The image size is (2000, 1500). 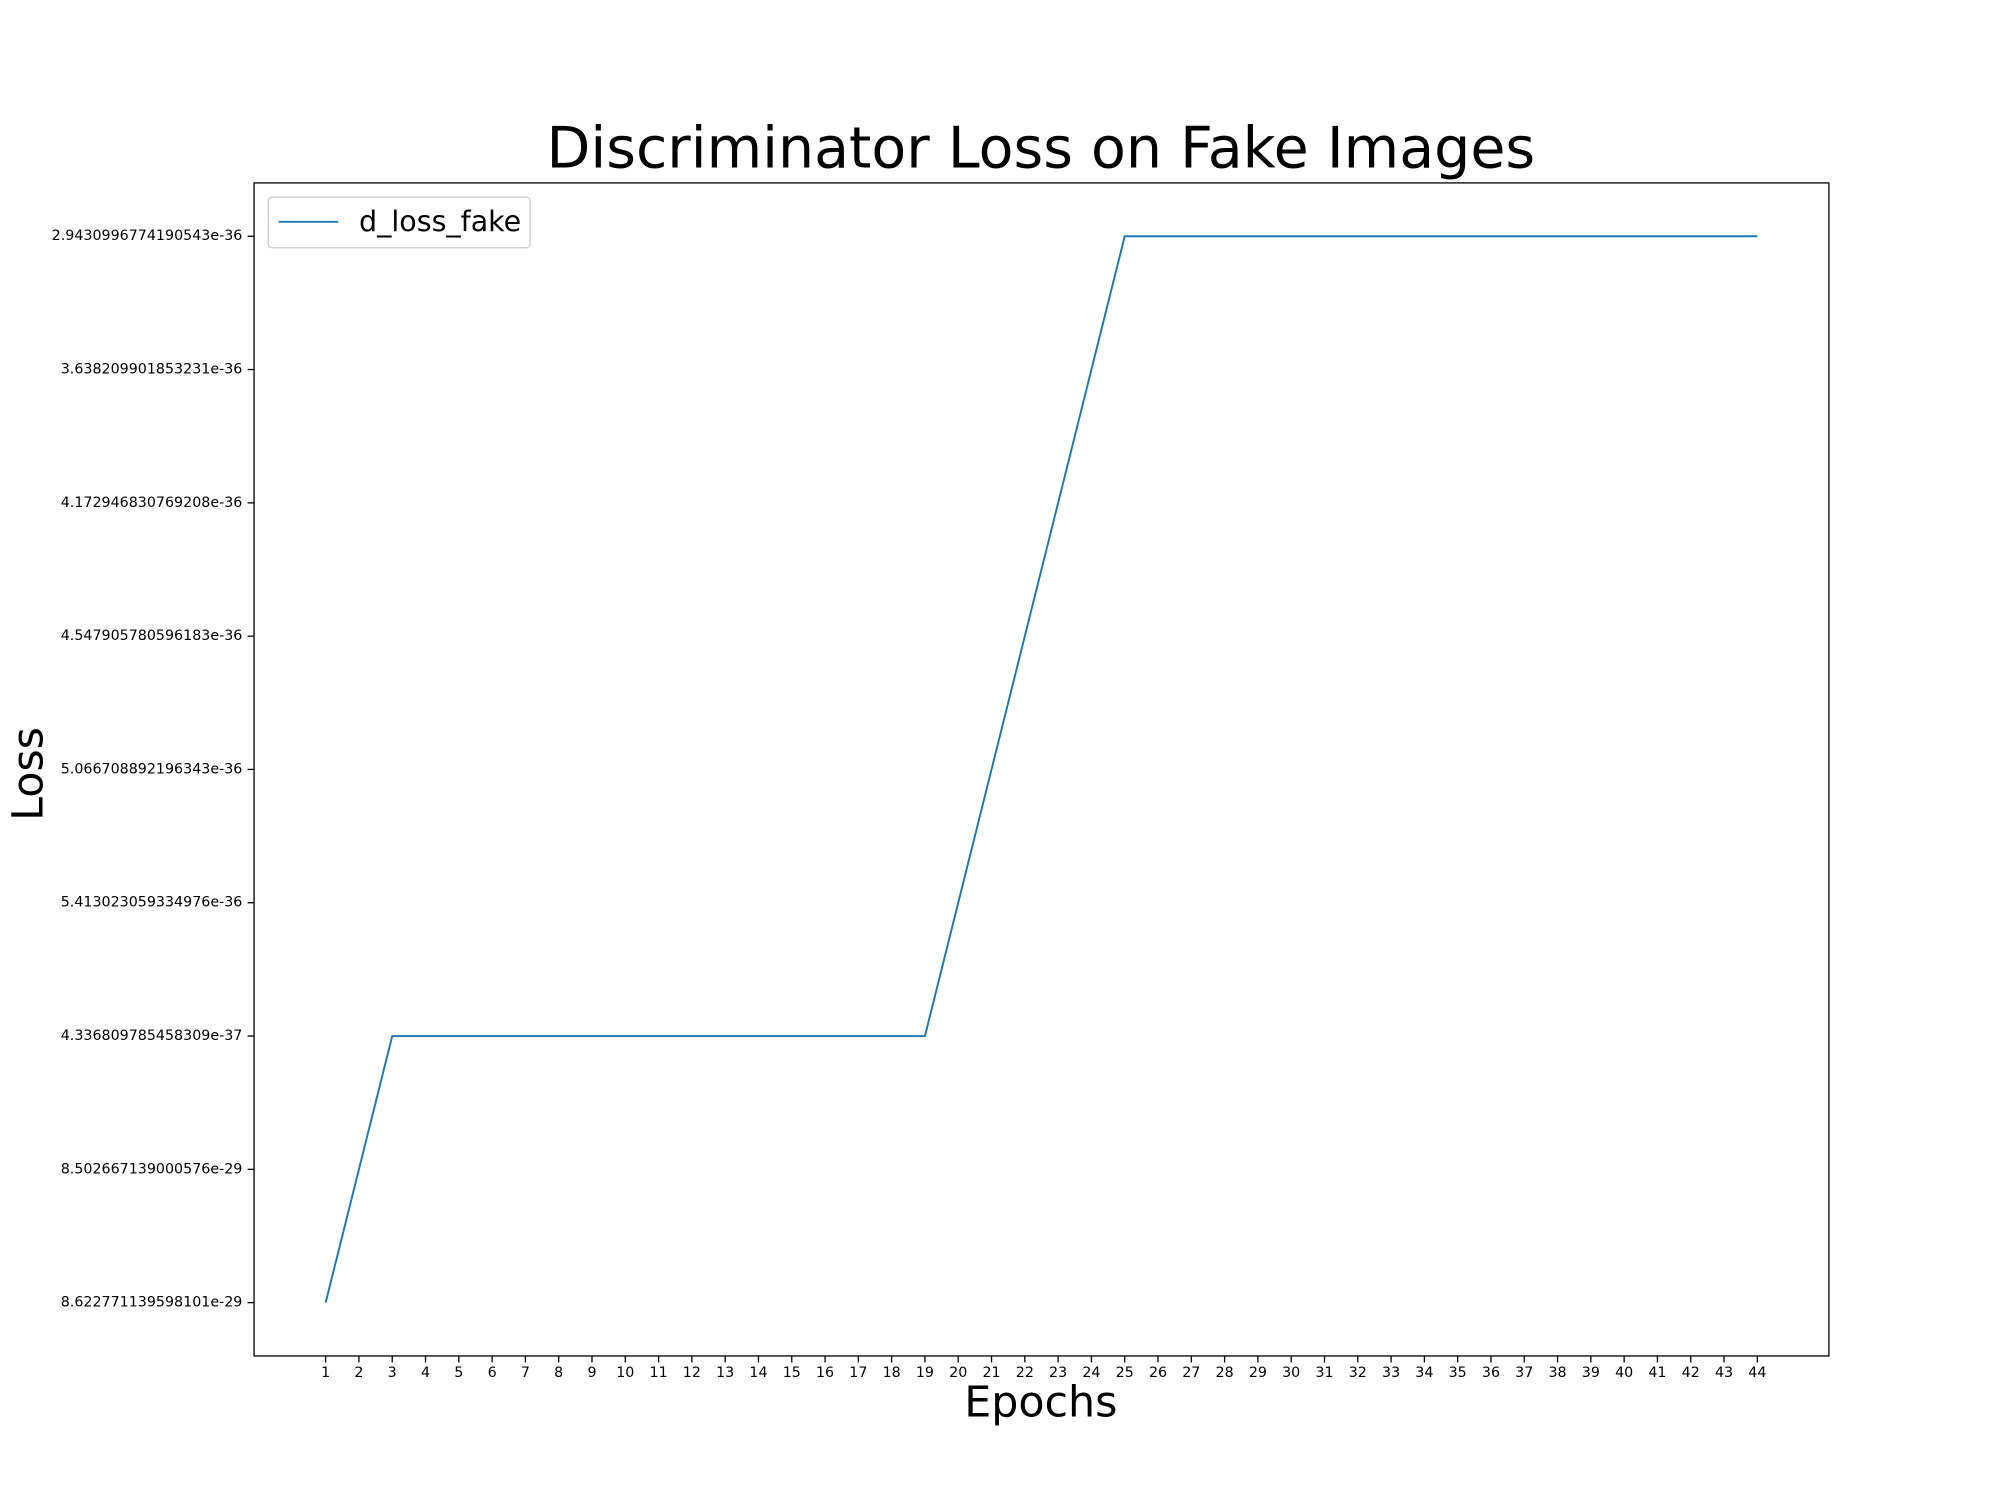 I want to click on x-tick-label: 16, so click(x=825, y=1373).